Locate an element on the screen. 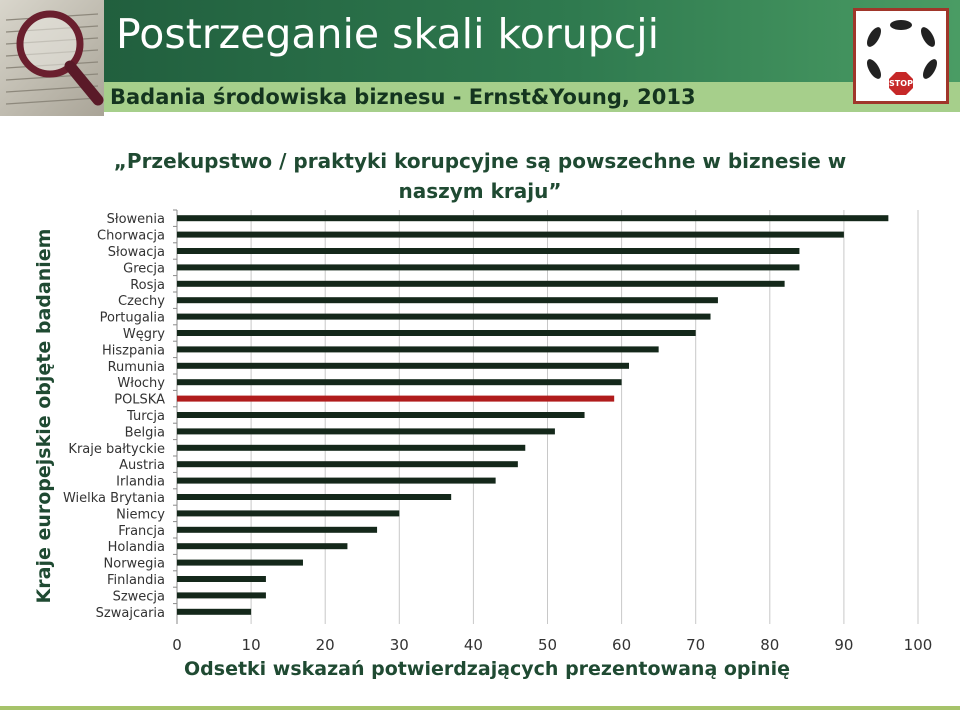  x-tick-label: 0 is located at coordinates (177, 645).